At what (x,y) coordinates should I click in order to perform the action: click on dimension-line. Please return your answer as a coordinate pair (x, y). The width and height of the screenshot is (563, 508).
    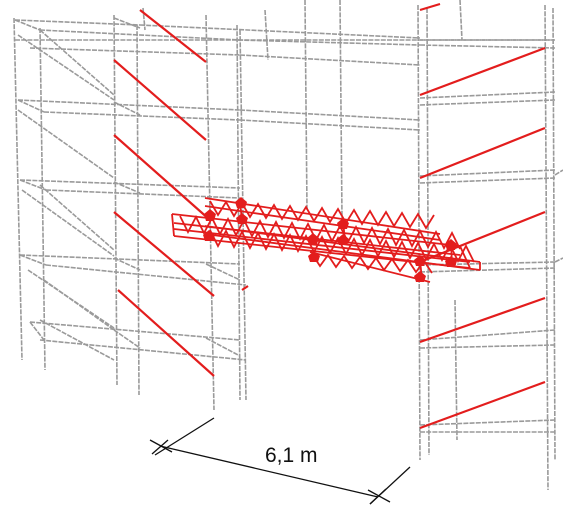
    Looking at the image, I should click on (280, 461).